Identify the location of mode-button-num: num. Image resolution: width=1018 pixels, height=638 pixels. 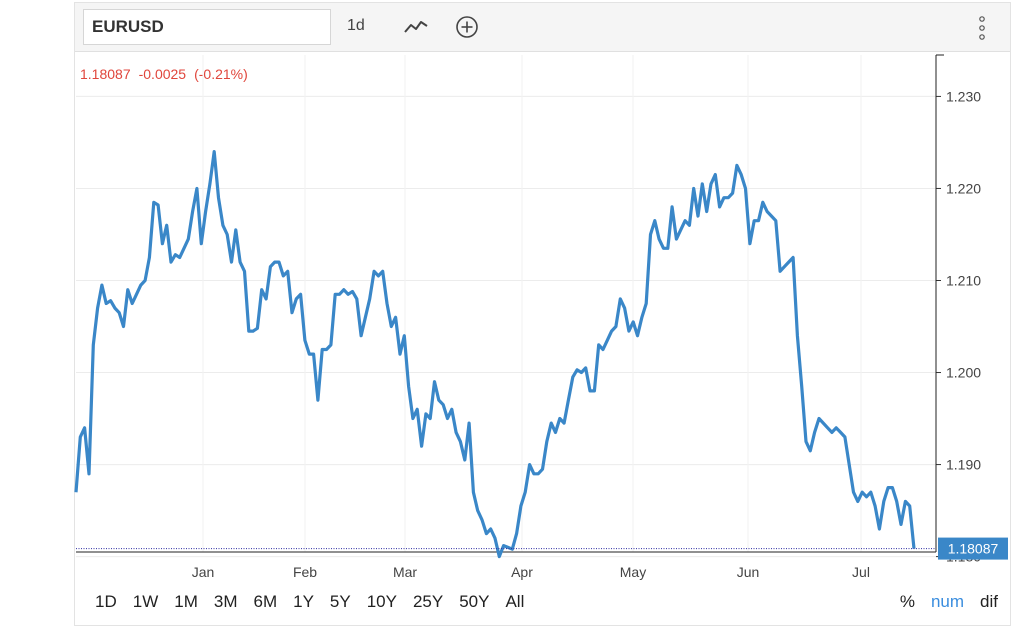
(947, 601).